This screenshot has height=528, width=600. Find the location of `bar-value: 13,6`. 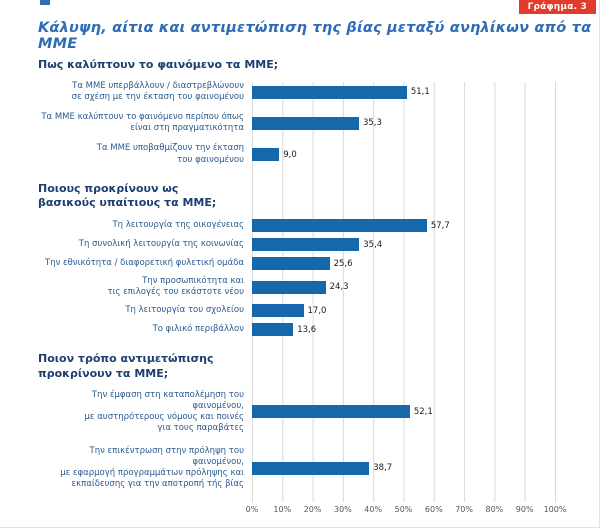

bar-value: 13,6 is located at coordinates (307, 329).